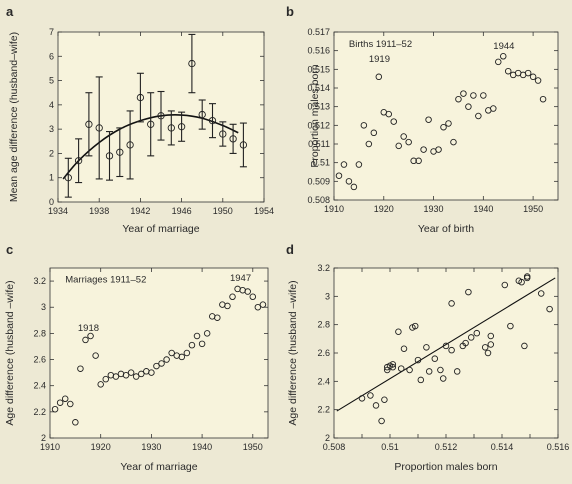 Image resolution: width=572 pixels, height=484 pixels. Describe the element at coordinates (446, 116) in the screenshot. I see `plot-area` at that location.